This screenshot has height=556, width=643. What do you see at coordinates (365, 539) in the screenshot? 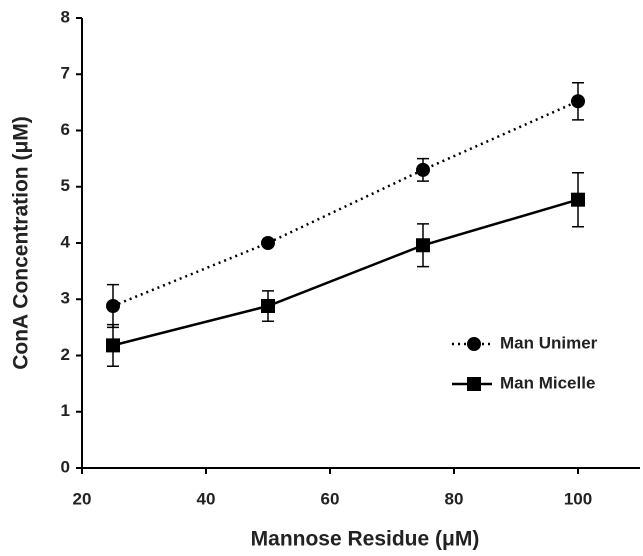
I see `x-axis-label: Mannose Residue (μM)` at bounding box center [365, 539].